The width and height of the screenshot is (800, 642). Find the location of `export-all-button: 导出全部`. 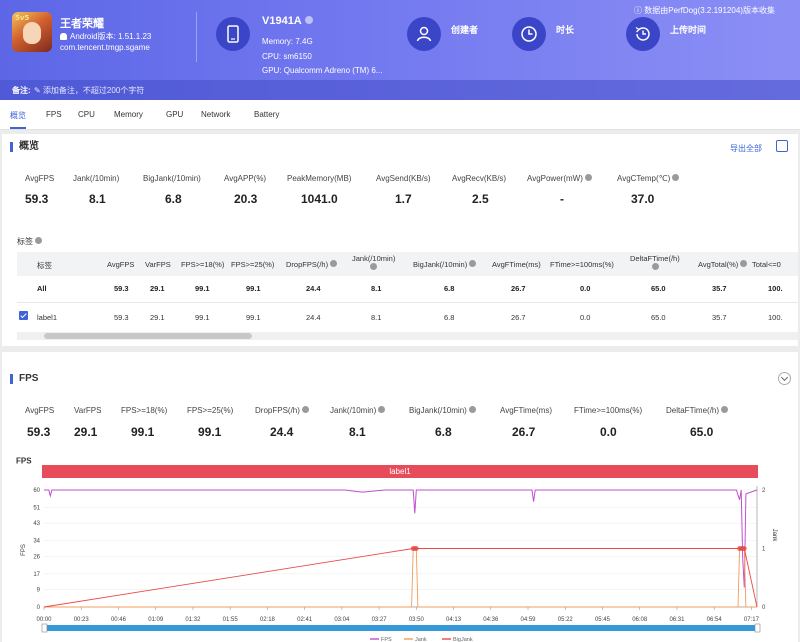

export-all-button: 导出全部 is located at coordinates (746, 148).